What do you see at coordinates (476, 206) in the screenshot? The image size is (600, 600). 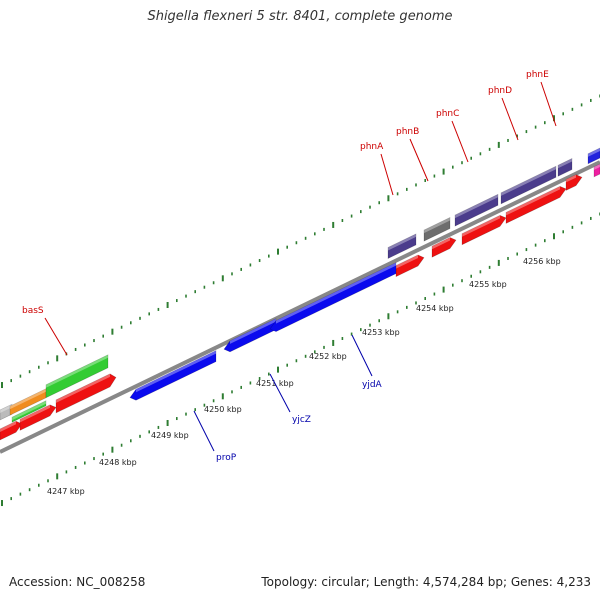 I see `gene-phnC-upper-highlight` at bounding box center [476, 206].